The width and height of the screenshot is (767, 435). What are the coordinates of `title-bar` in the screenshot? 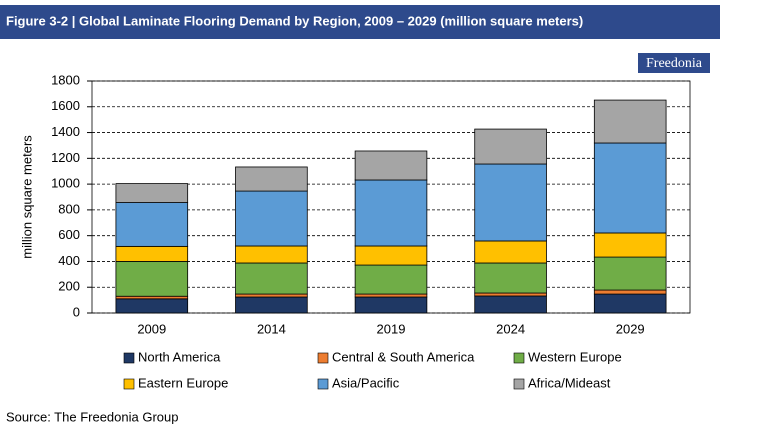 It's located at (360, 22).